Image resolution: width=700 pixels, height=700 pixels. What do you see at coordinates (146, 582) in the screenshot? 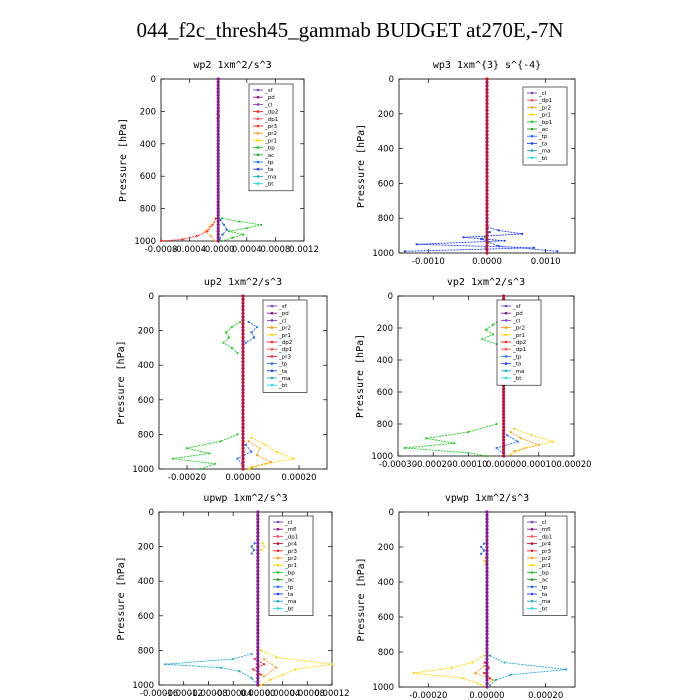
I see `y-tick-label: 400` at bounding box center [146, 582].